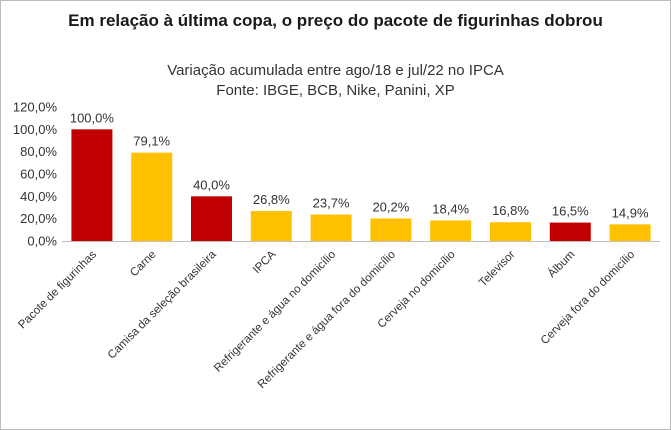 Image resolution: width=671 pixels, height=430 pixels. I want to click on data-label: 23,7%, so click(331, 203).